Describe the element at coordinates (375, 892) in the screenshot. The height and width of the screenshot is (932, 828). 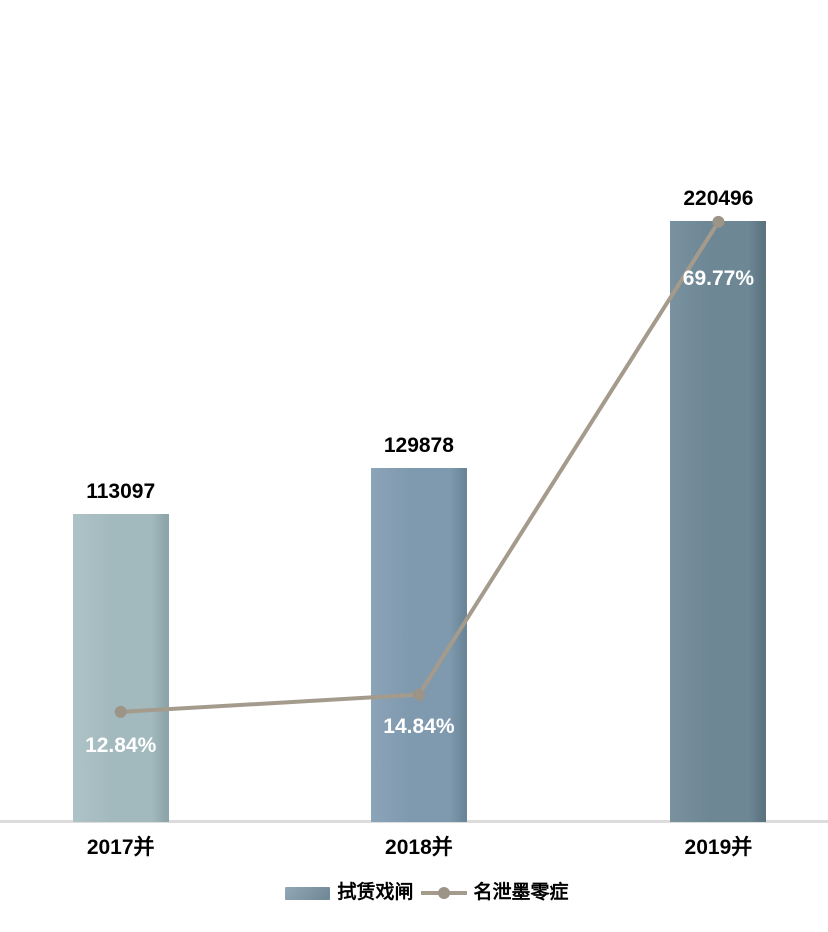
I see `legend-bar-label: 拭赁戏闸` at that location.